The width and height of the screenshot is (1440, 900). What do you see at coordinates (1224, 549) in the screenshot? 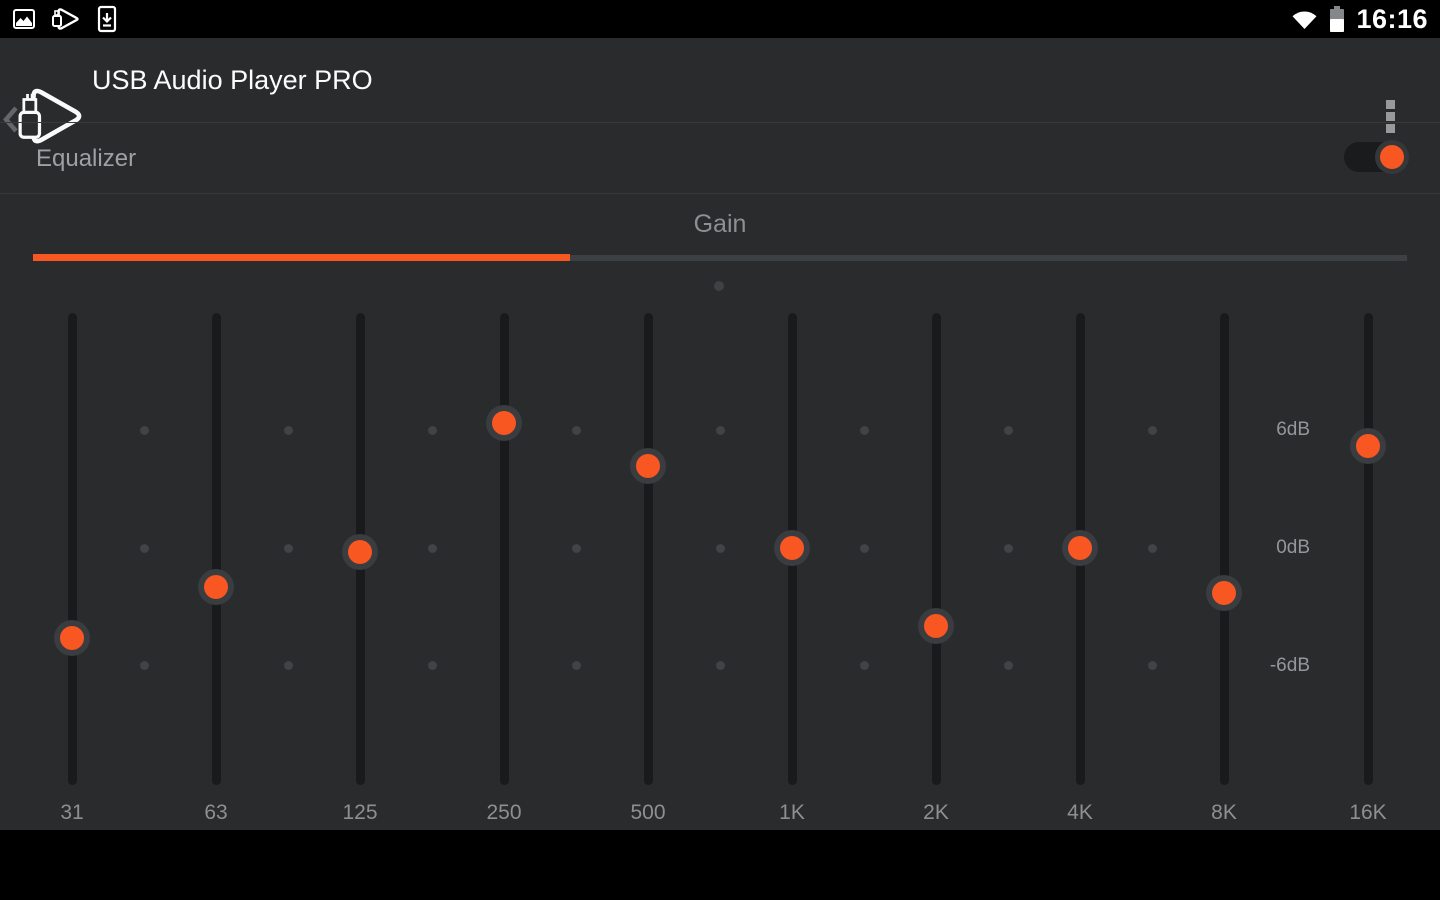
I see `eq-slider-track-8K` at bounding box center [1224, 549].